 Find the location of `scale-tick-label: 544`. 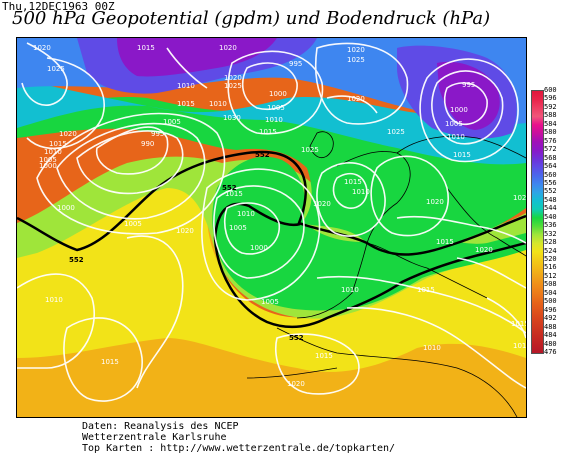

scale-tick-label: 544 is located at coordinates (550, 208).